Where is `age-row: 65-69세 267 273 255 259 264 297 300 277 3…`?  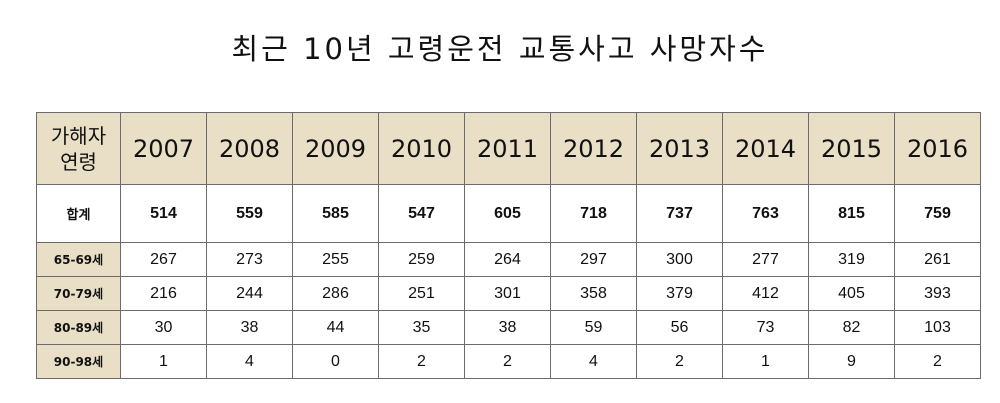 age-row: 65-69세 267 273 255 259 264 297 300 277 3… is located at coordinates (508, 259).